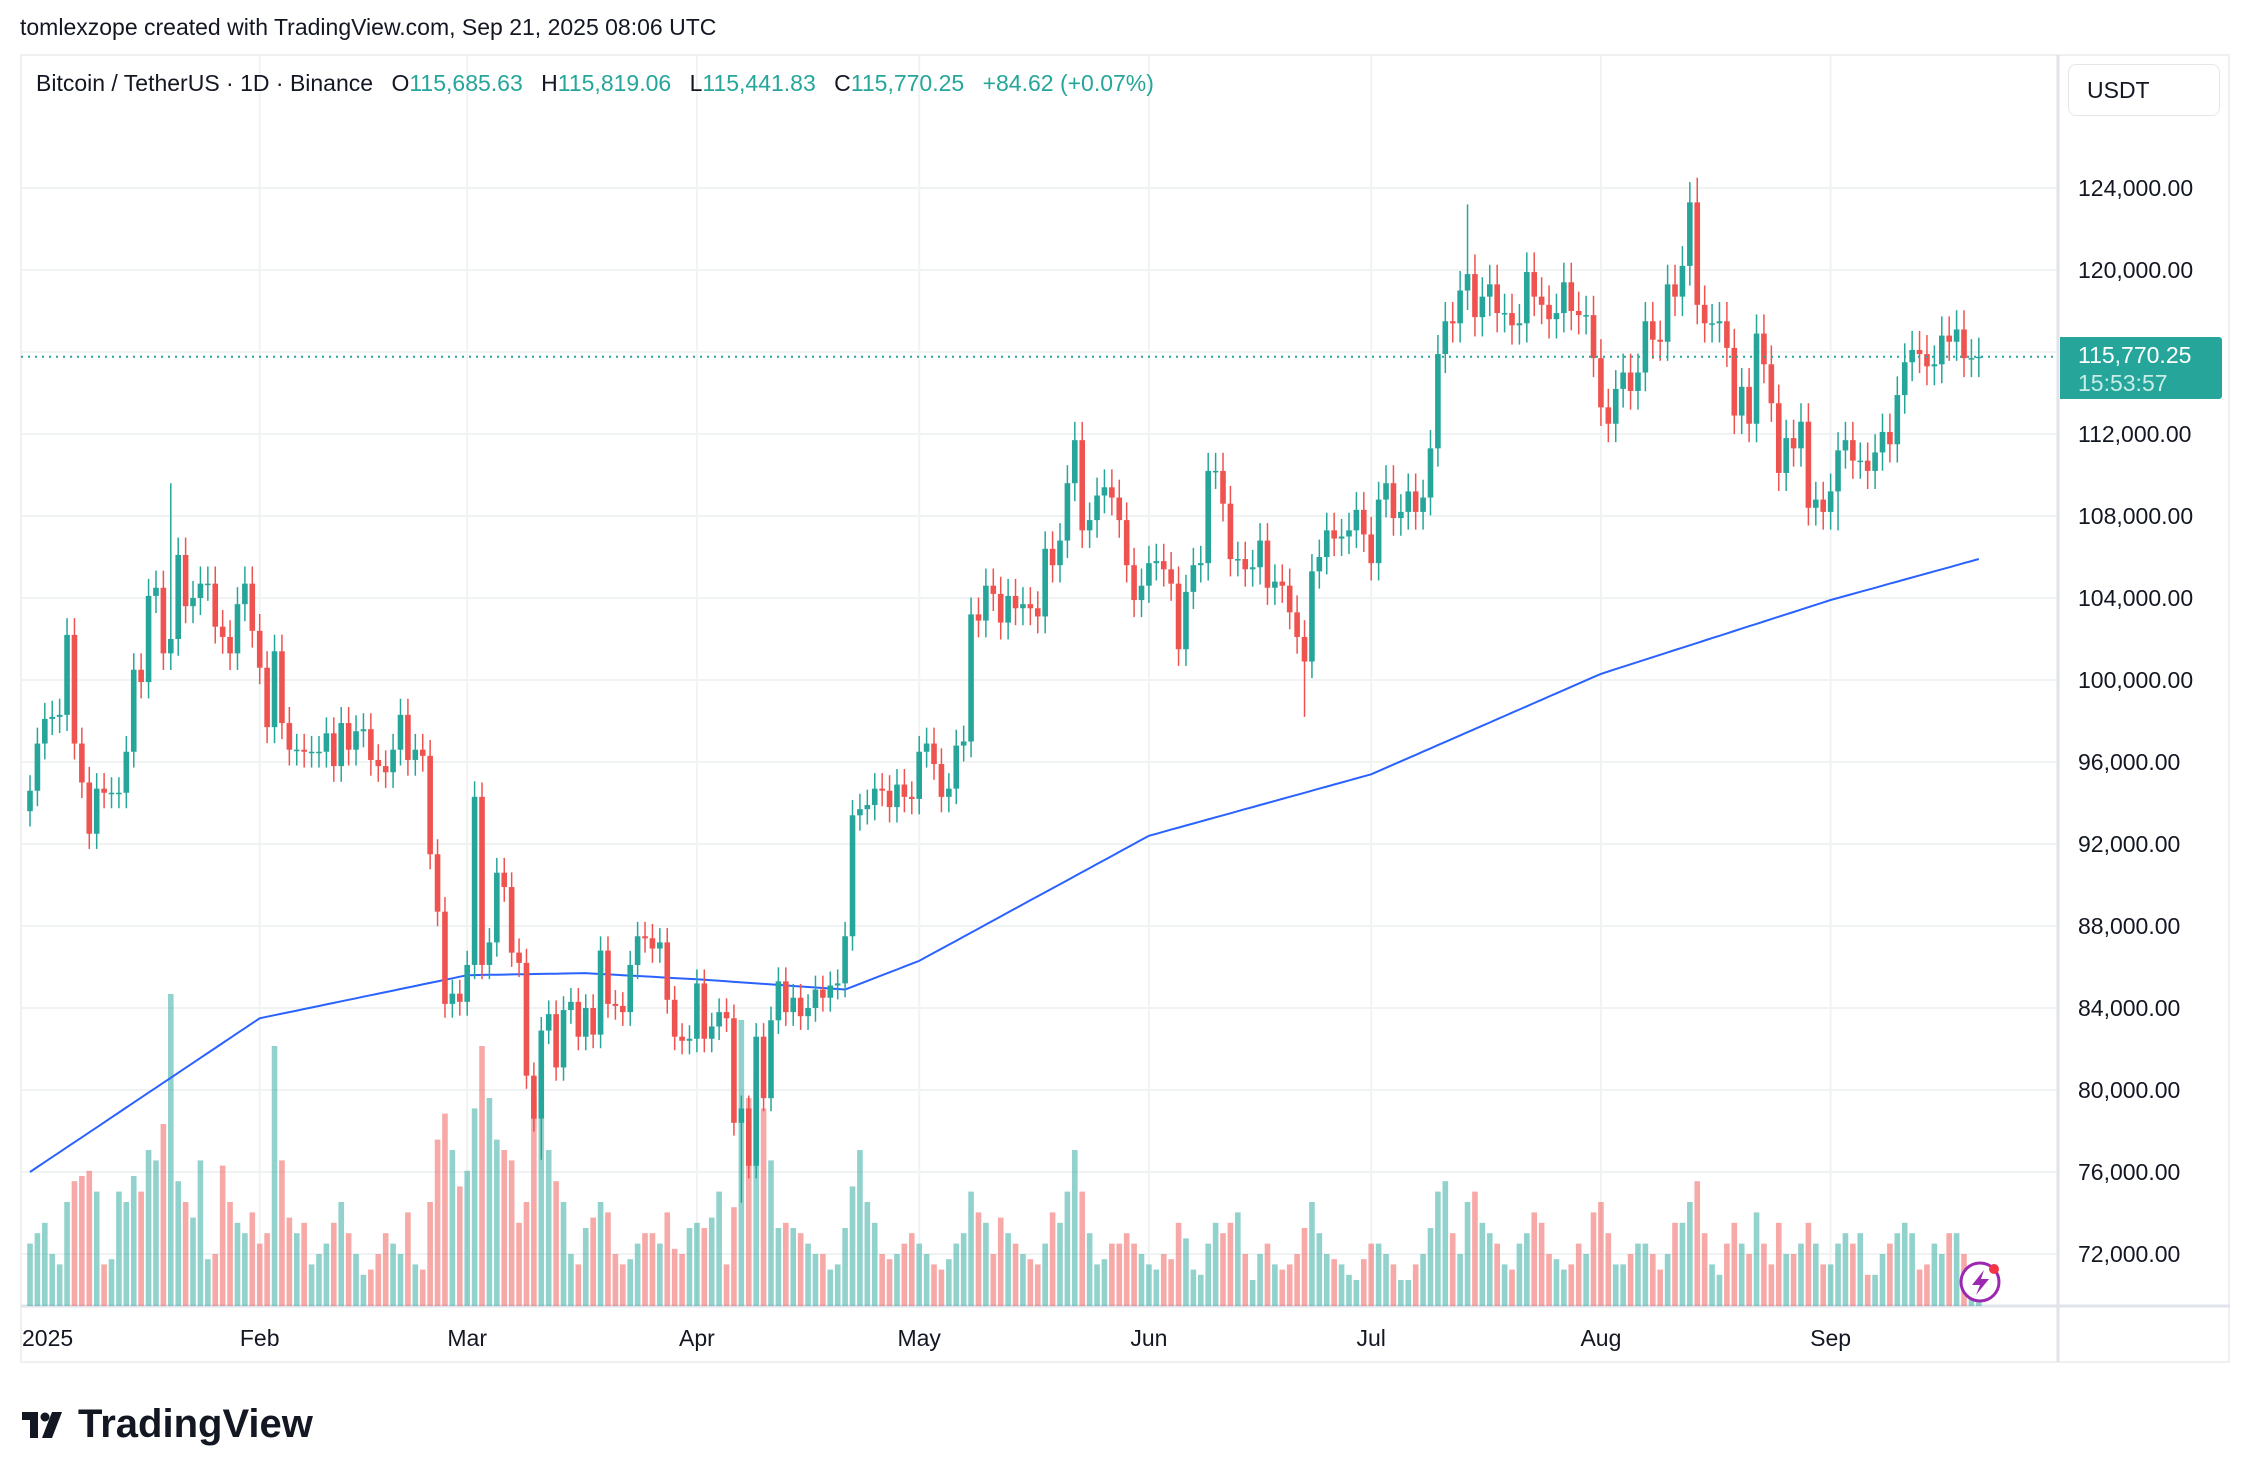 This screenshot has width=2250, height=1484. What do you see at coordinates (2129, 1008) in the screenshot?
I see `price-tick-label: 84,000.00` at bounding box center [2129, 1008].